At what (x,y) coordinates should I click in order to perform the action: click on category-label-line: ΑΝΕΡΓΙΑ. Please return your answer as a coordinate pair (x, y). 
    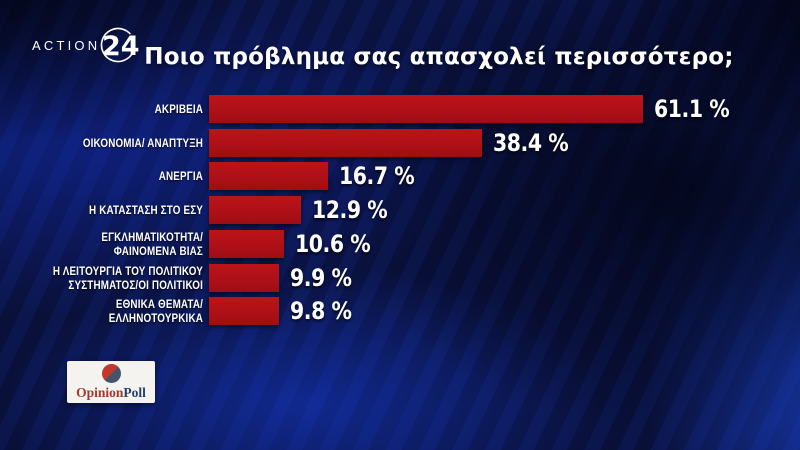
    Looking at the image, I should click on (180, 175).